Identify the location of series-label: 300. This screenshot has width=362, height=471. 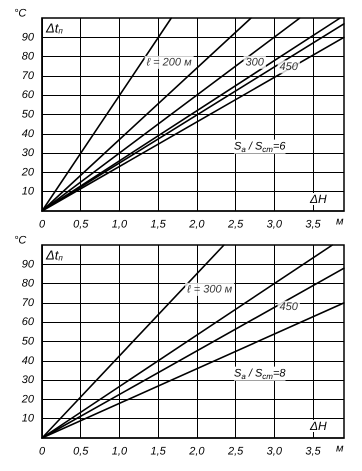
(255, 62).